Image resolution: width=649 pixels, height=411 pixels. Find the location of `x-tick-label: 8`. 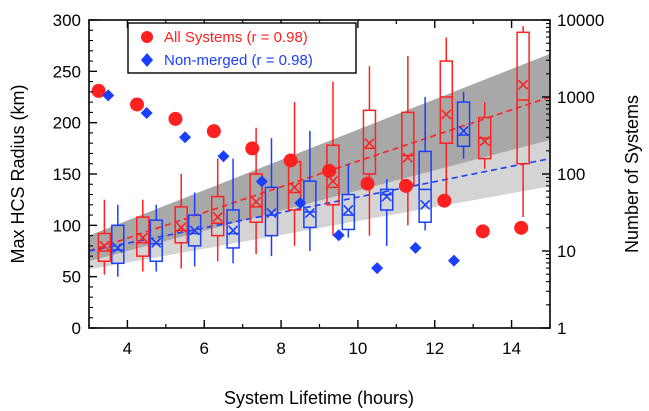

x-tick-label: 8 is located at coordinates (280, 348).